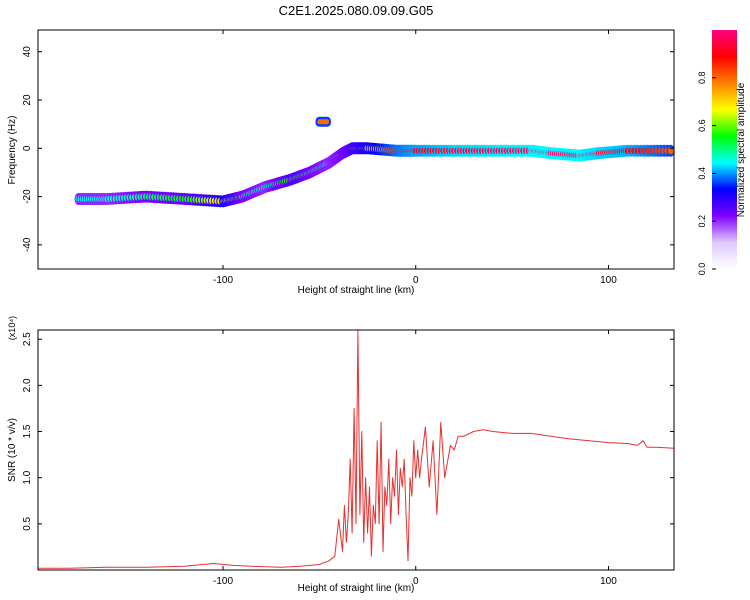 The height and width of the screenshot is (600, 750). What do you see at coordinates (27, 385) in the screenshot?
I see `snr-y-tick-label: 2.0` at bounding box center [27, 385].